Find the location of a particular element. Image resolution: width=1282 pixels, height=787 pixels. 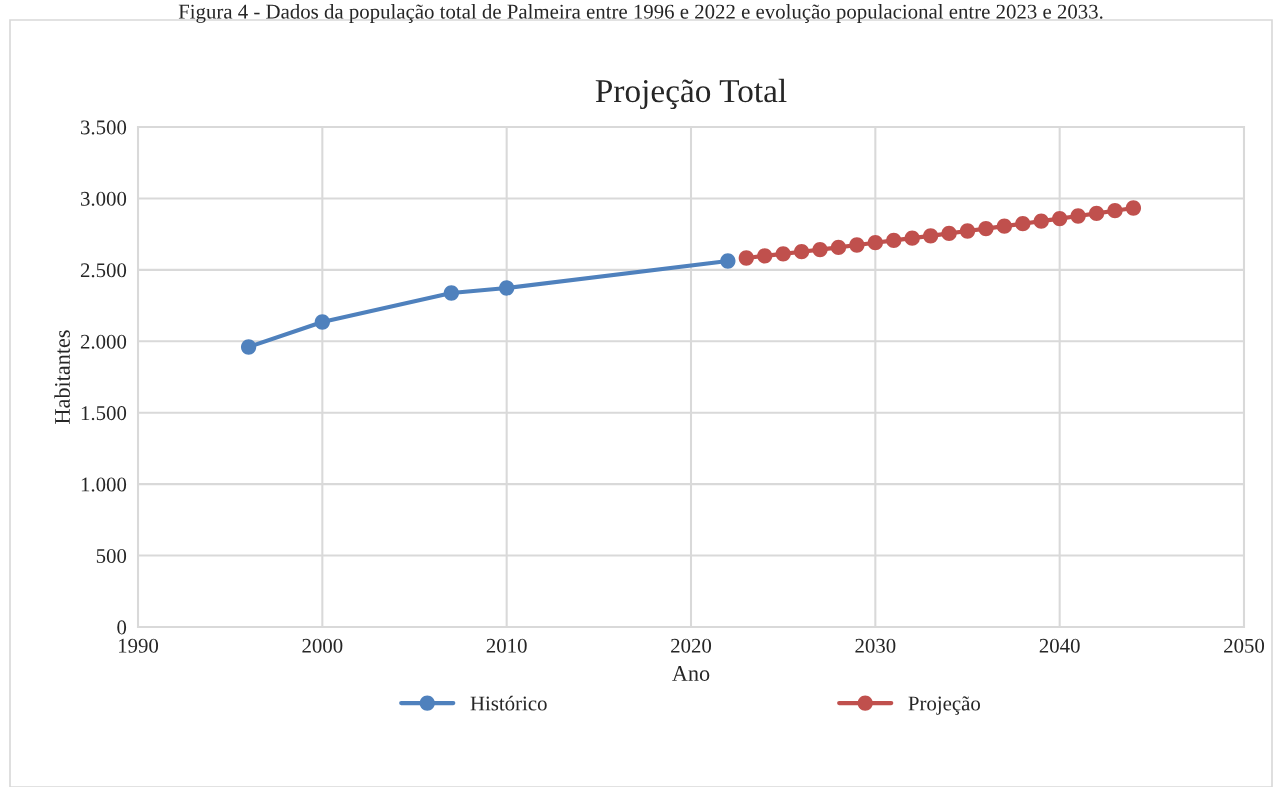

text: Figura 4 - Dados da população total de Palmeira entre 1996 e 2022 e evolução populacional entre 2023 e 2033. is located at coordinates (640, 13).